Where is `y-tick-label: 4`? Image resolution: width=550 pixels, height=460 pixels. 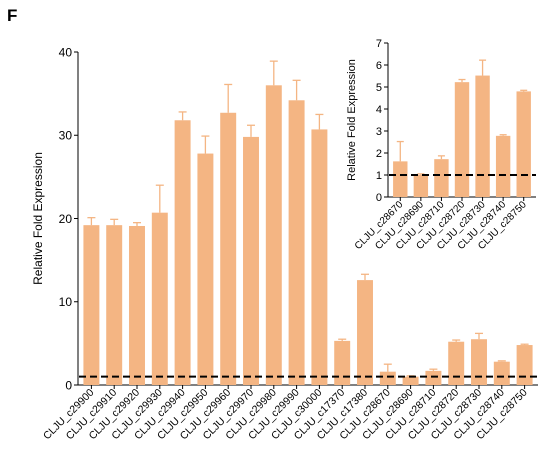
y-tick-label: 4 is located at coordinates (379, 110).